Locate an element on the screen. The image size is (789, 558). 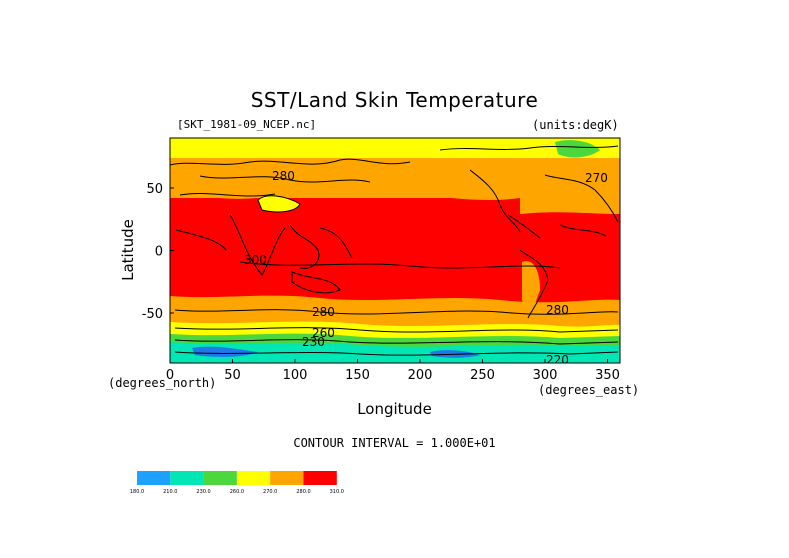
contour-label: 270 is located at coordinates (596, 178).